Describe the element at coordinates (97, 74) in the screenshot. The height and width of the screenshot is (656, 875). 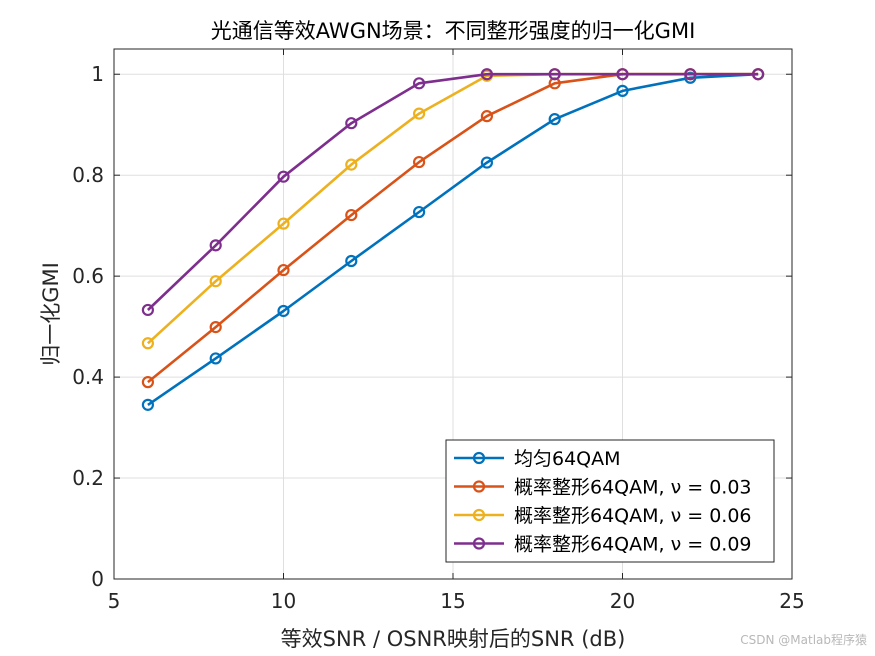
I see `y-tick-label: 1` at that location.